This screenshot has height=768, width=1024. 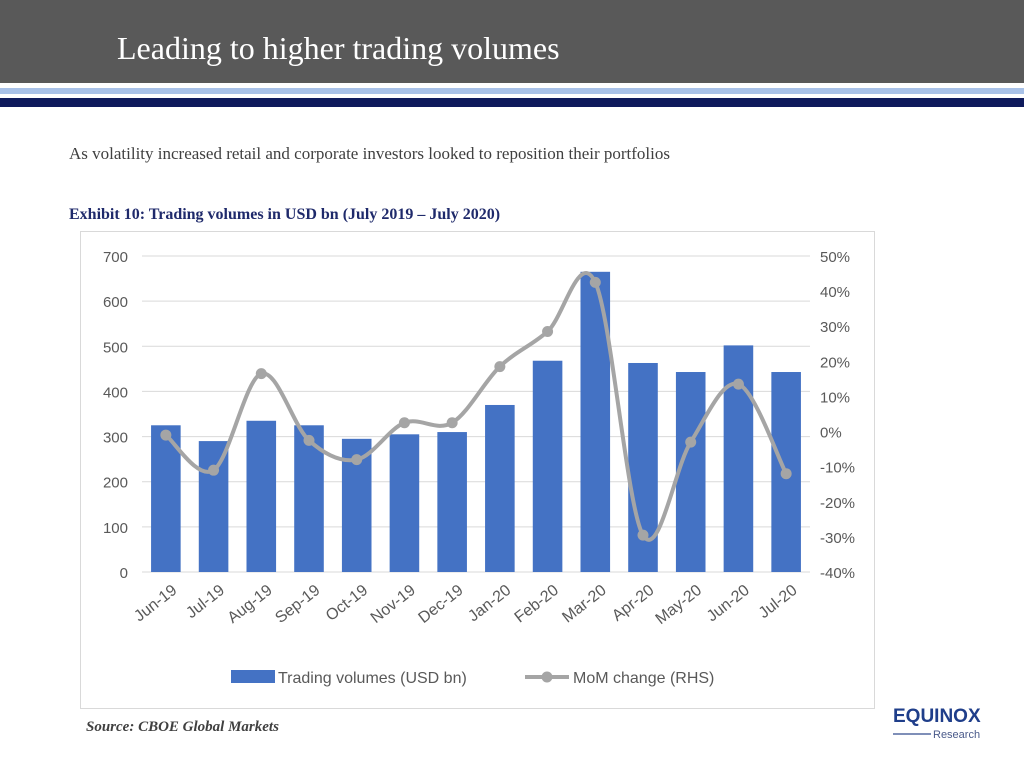 What do you see at coordinates (512, 91) in the screenshot?
I see `header-stripe-light-blue` at bounding box center [512, 91].